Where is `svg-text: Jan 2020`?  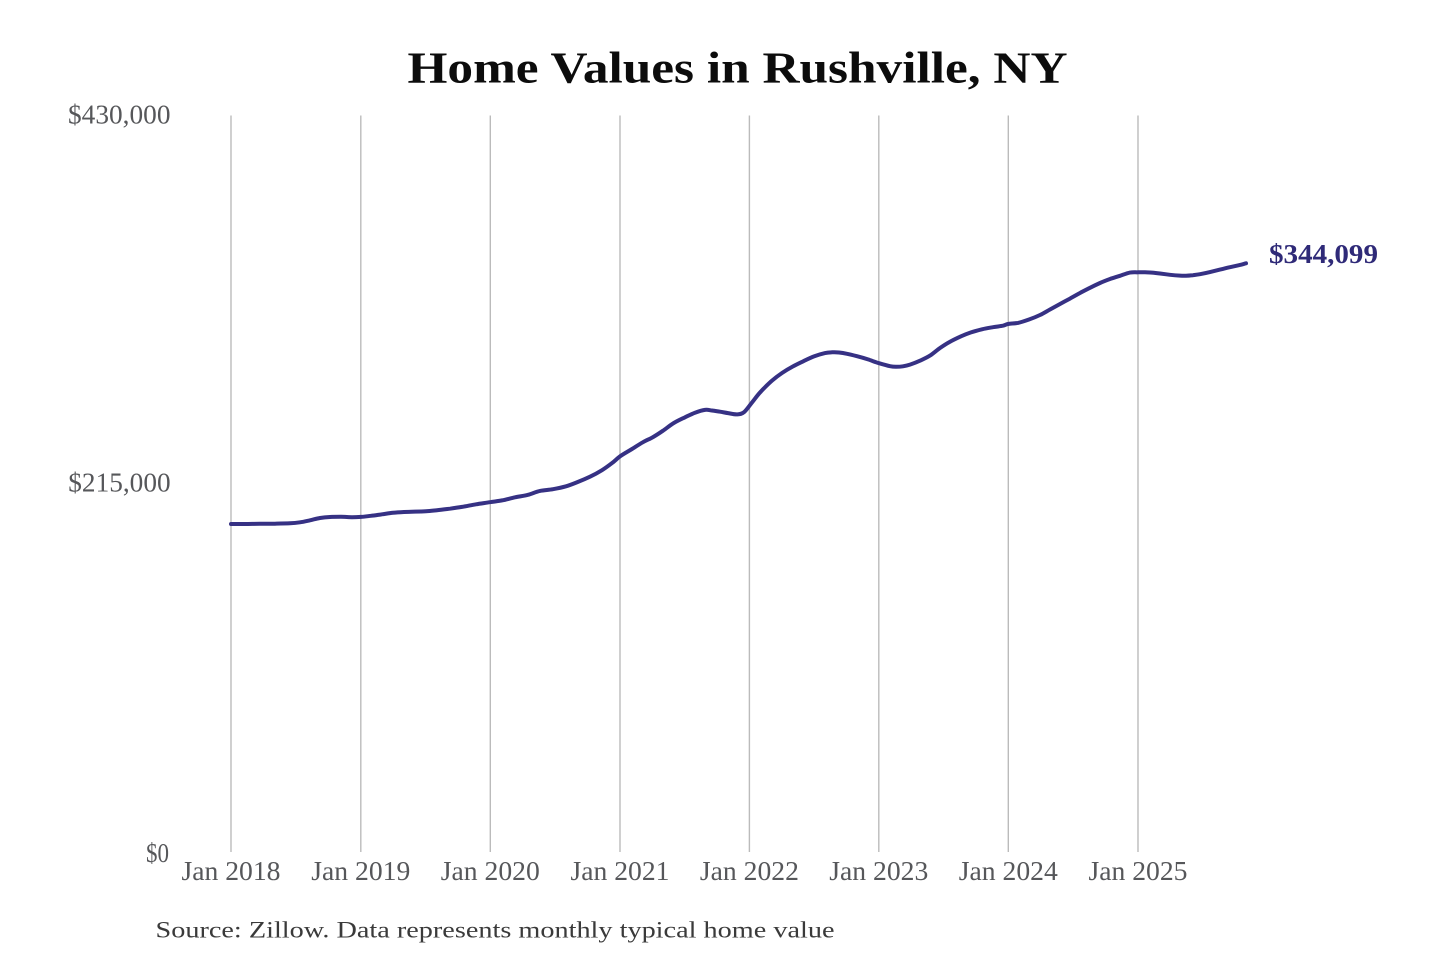 svg-text: Jan 2020 is located at coordinates (490, 871).